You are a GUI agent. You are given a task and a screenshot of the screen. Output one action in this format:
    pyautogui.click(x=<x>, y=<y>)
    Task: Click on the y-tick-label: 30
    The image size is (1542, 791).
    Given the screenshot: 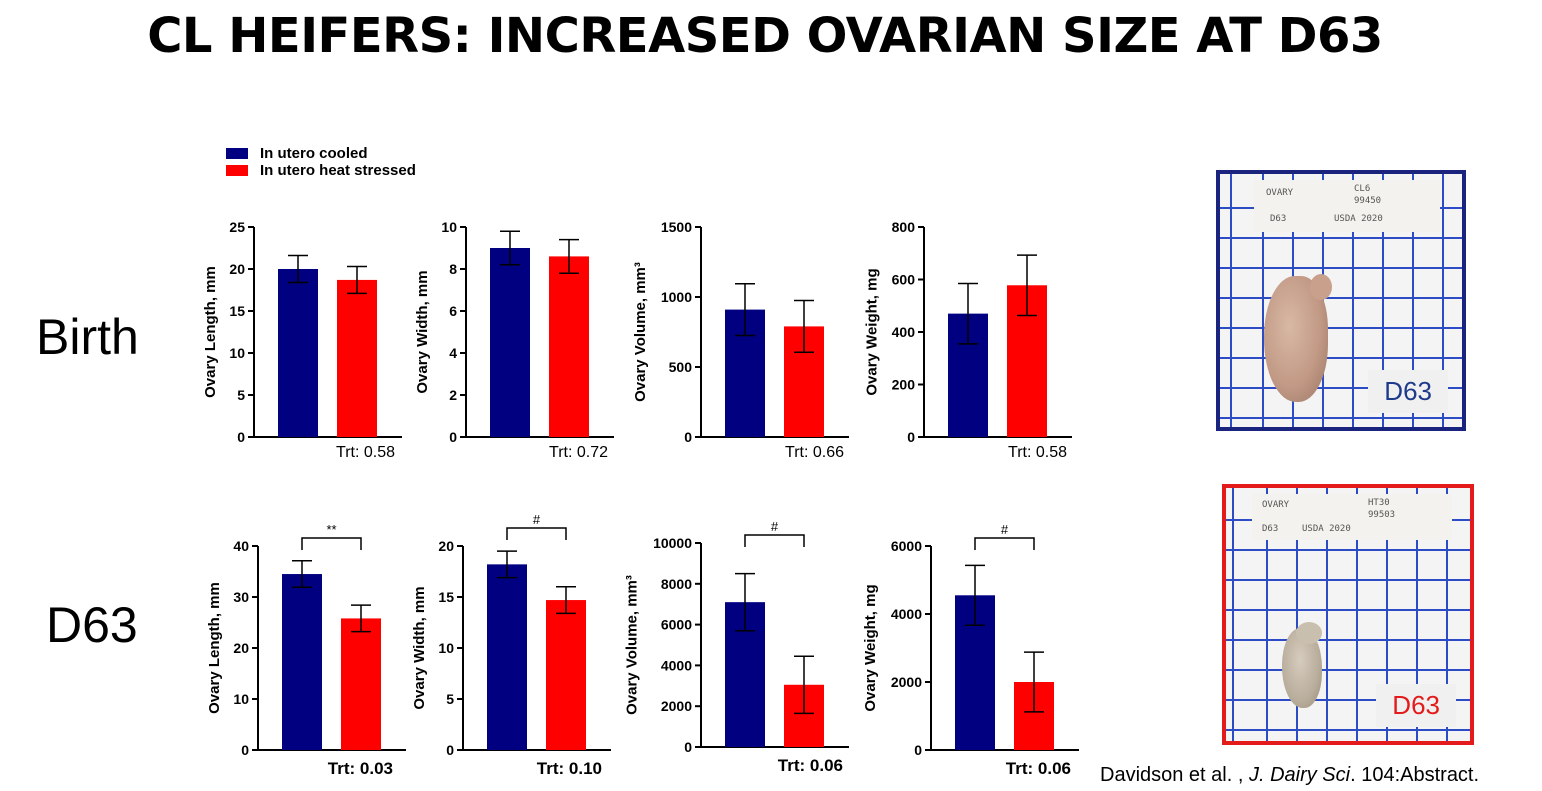 What is the action you would take?
    pyautogui.click(x=241, y=597)
    